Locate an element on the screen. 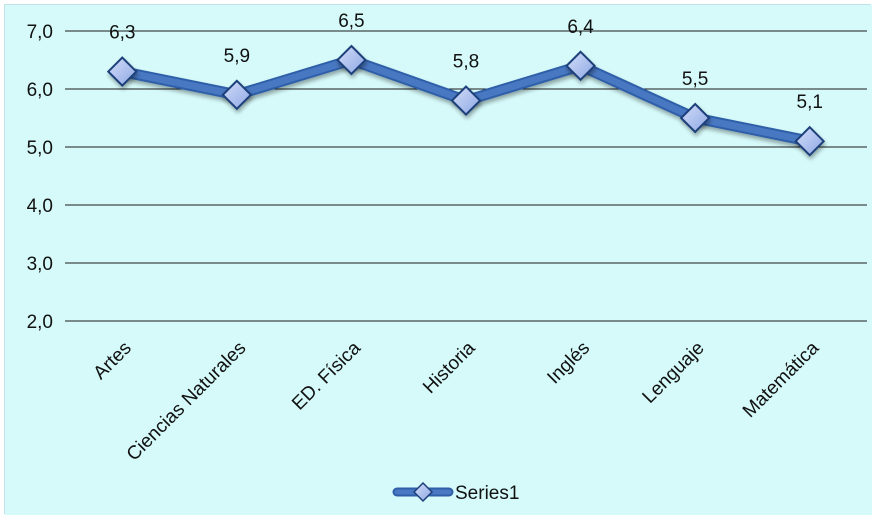 The width and height of the screenshot is (877, 520). y-tick-label: 7,0 is located at coordinates (40, 32).